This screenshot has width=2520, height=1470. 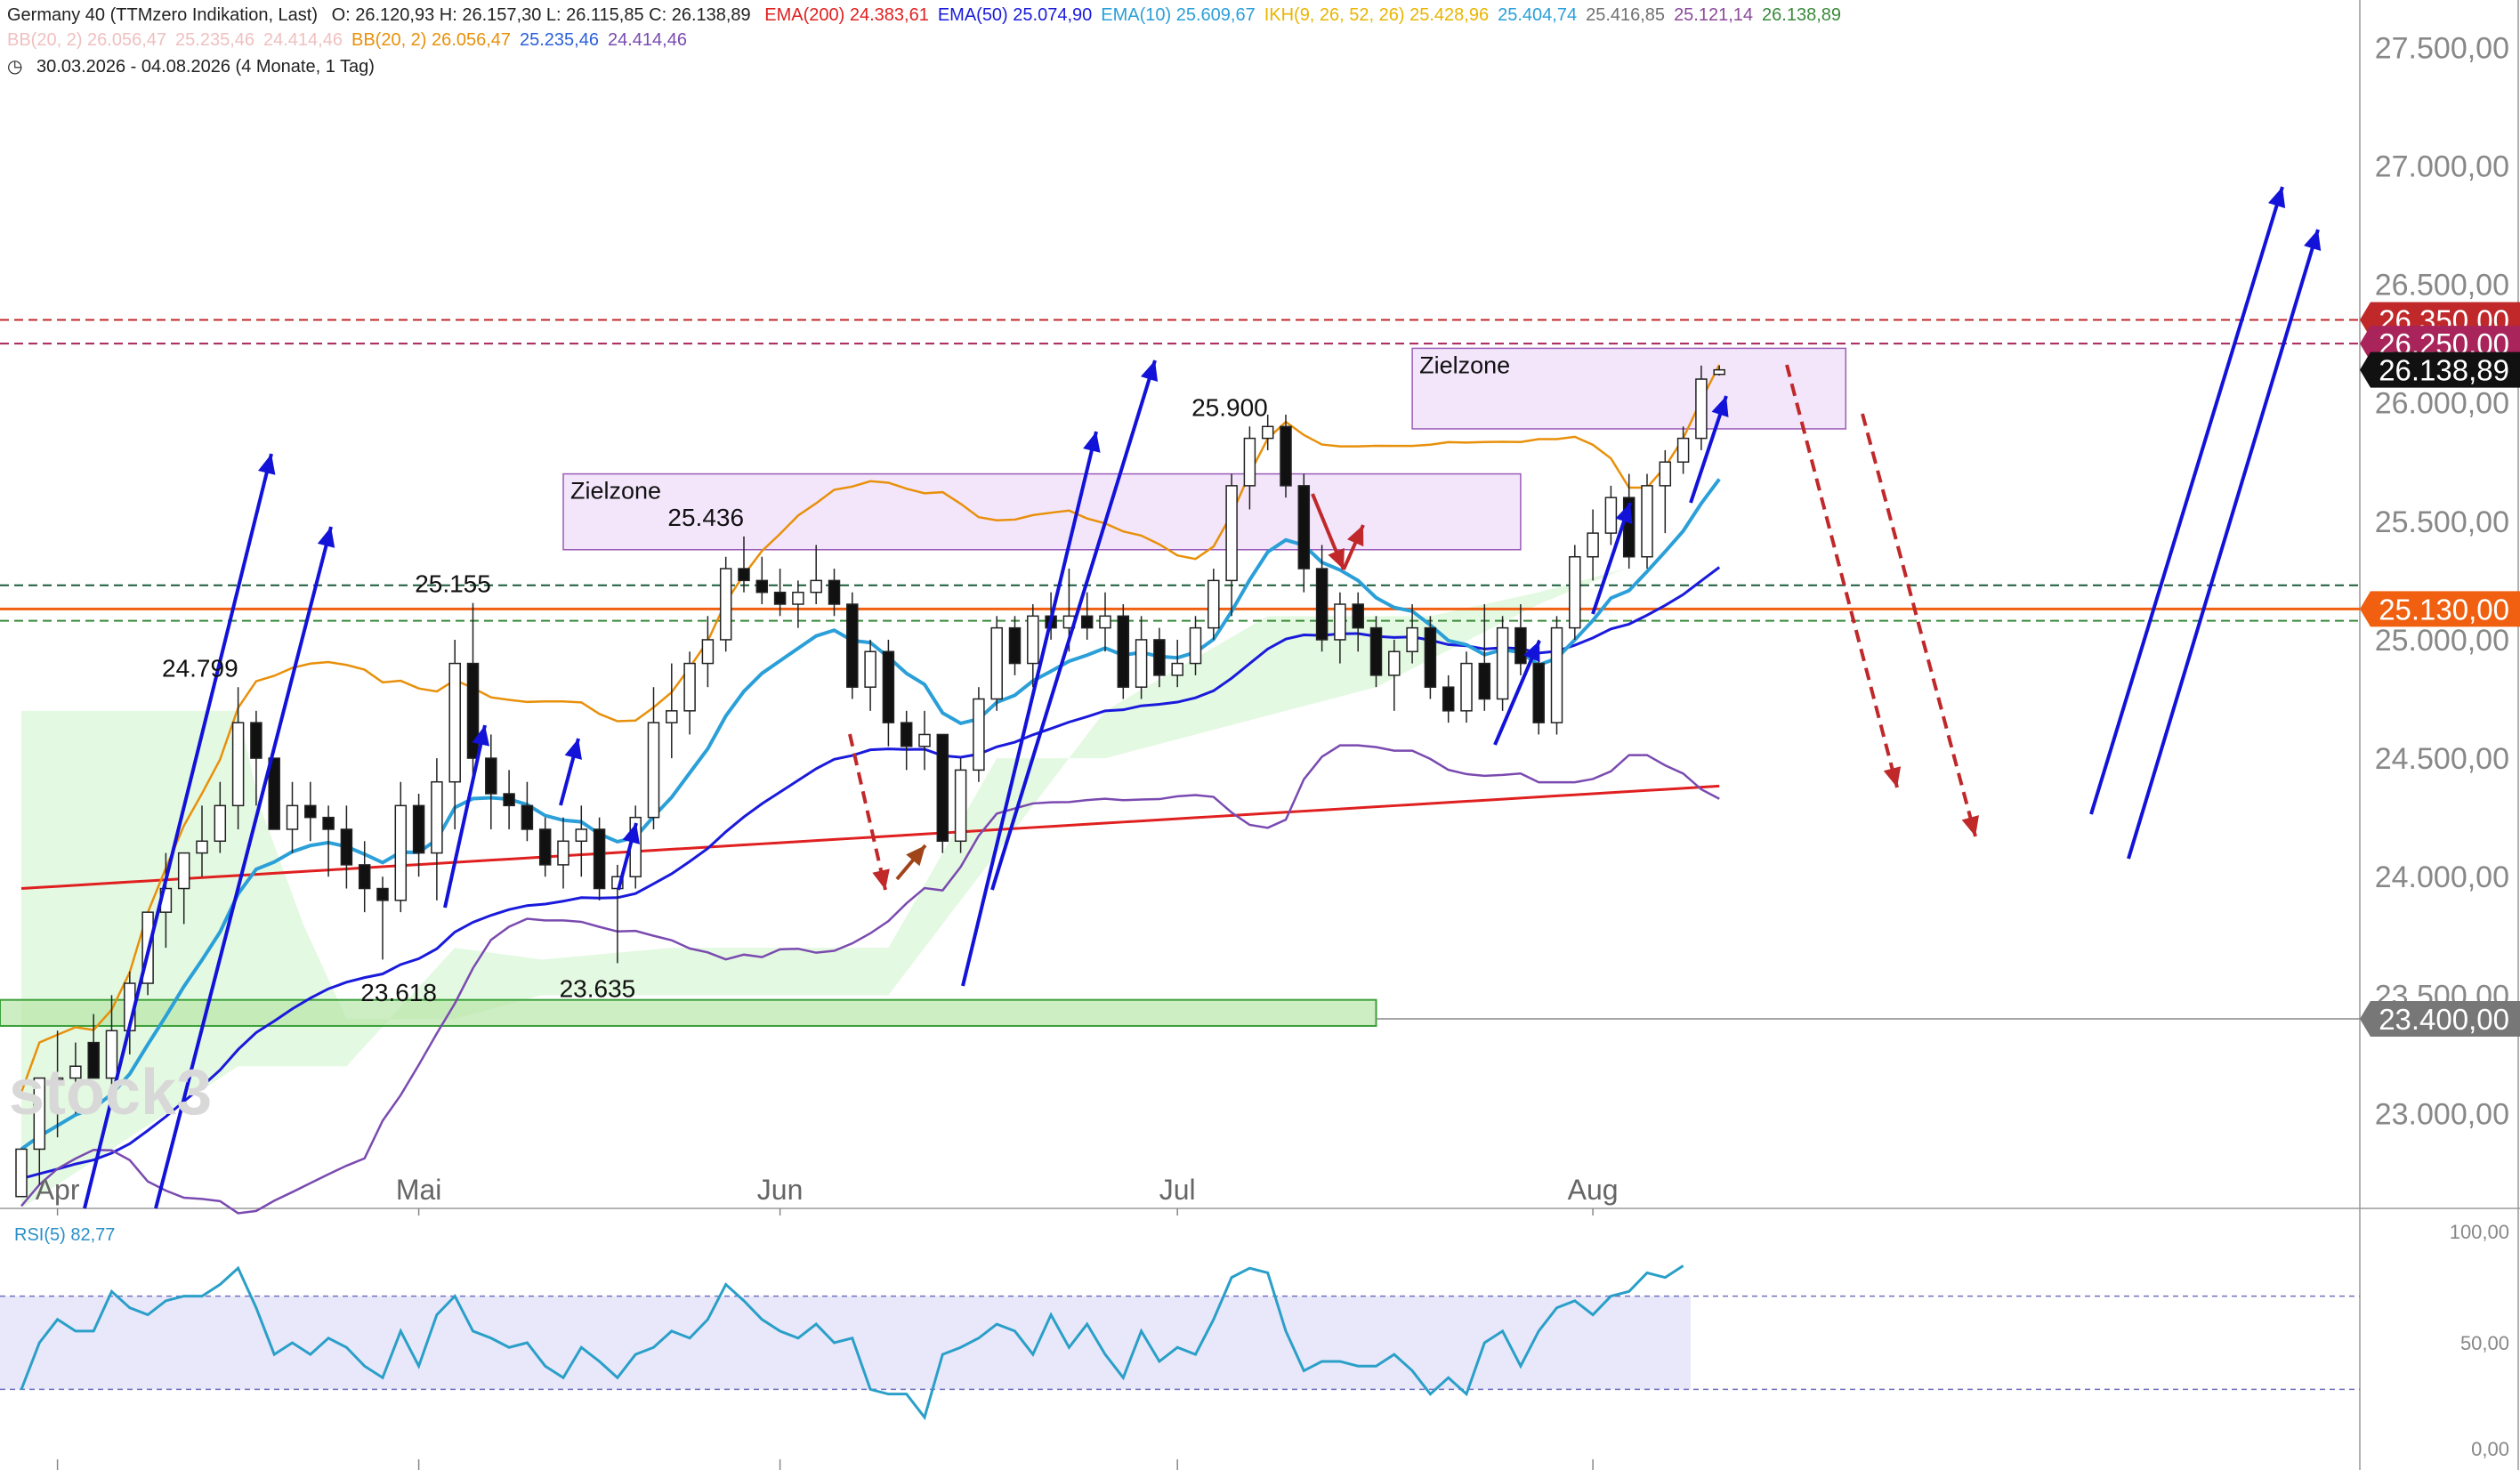 I want to click on indicator-item-5: 25.416,85, so click(x=1626, y=15).